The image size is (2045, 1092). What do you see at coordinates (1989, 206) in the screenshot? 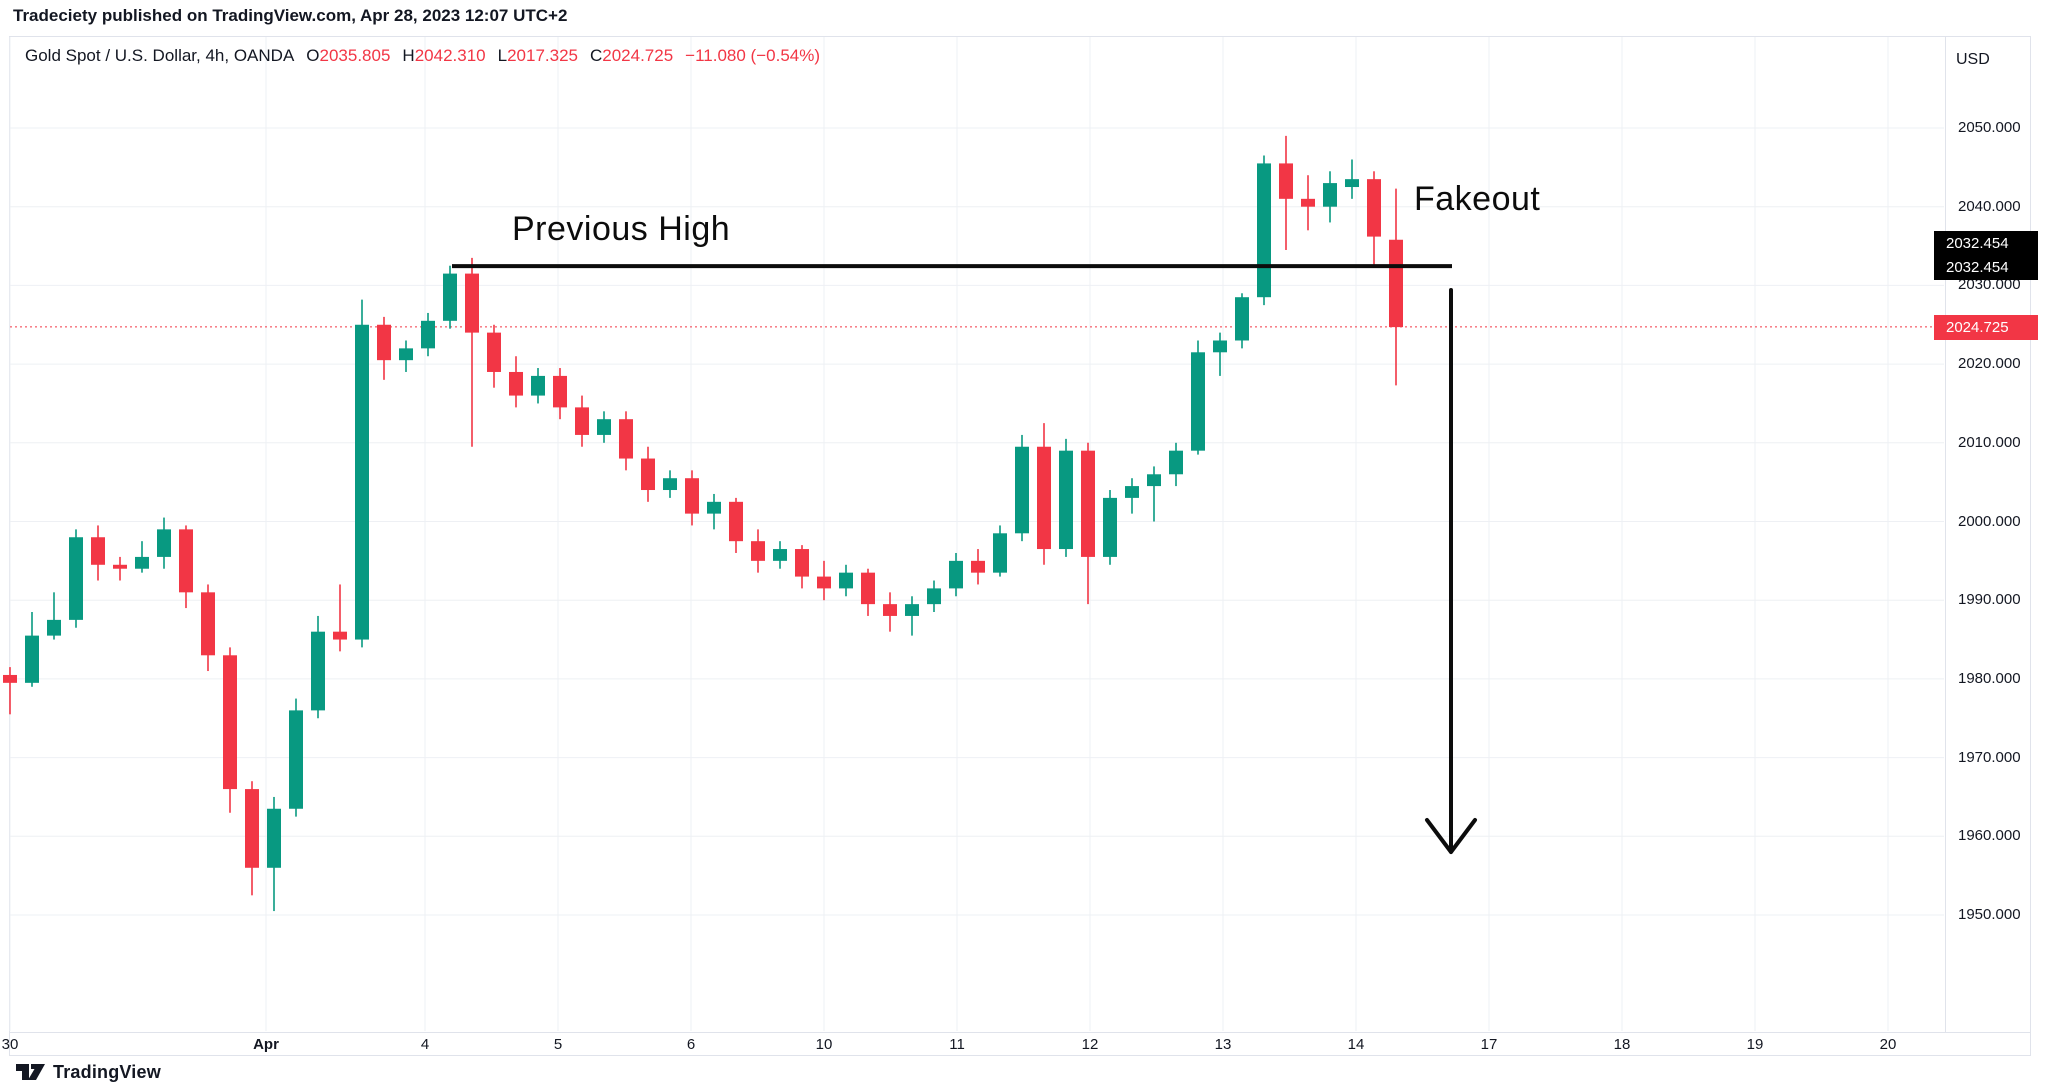
I see `price-tick: 2040.000` at bounding box center [1989, 206].